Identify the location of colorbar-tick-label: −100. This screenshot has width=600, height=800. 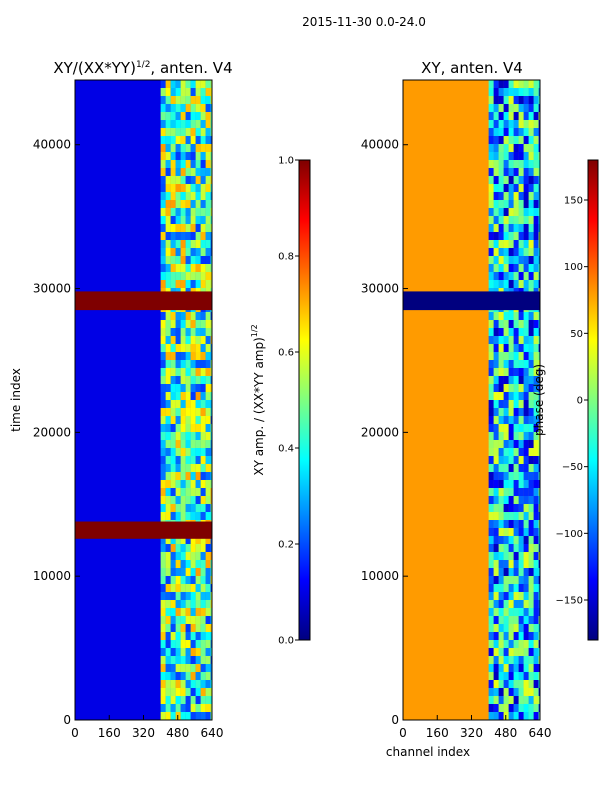
(569, 534).